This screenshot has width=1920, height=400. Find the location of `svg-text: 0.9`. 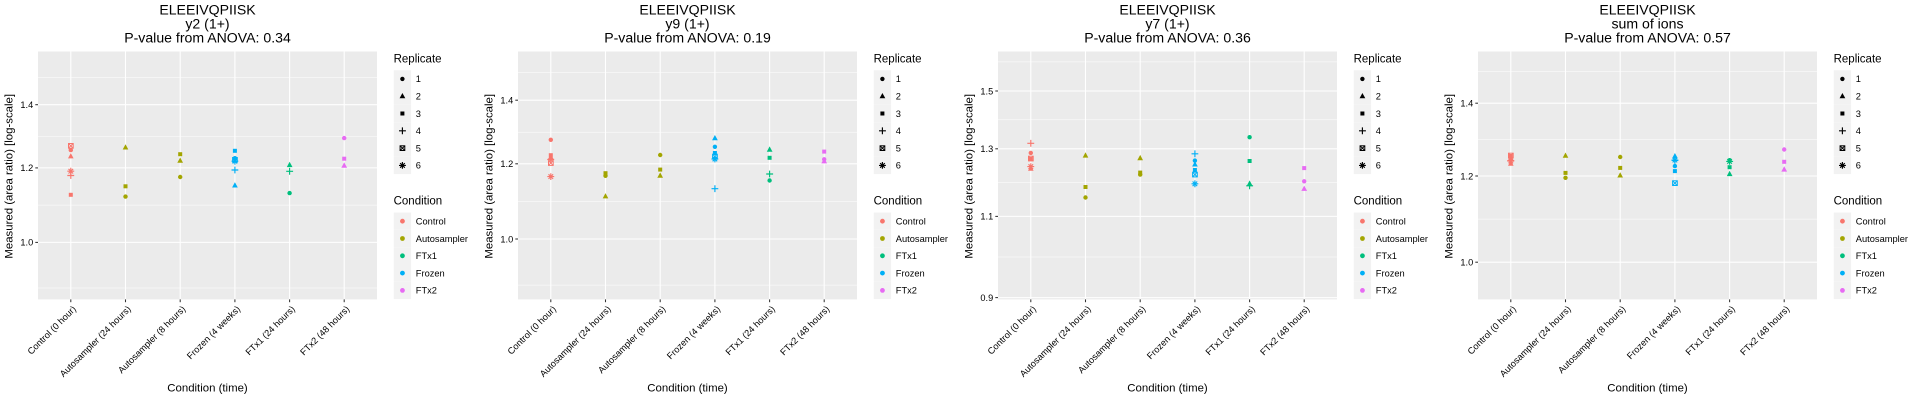

svg-text: 0.9 is located at coordinates (986, 298).